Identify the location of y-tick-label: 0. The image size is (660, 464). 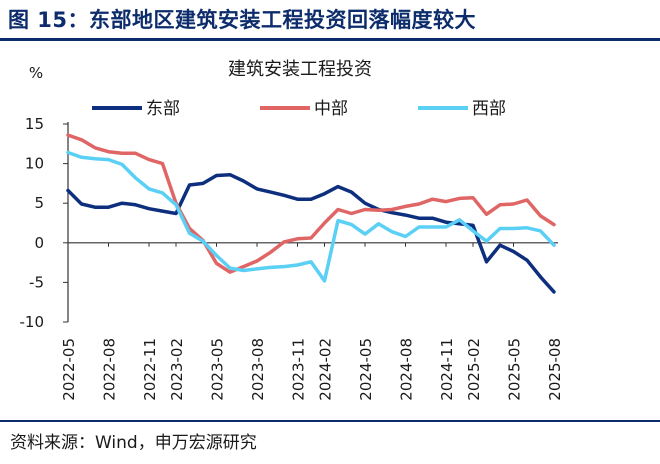
(39, 243).